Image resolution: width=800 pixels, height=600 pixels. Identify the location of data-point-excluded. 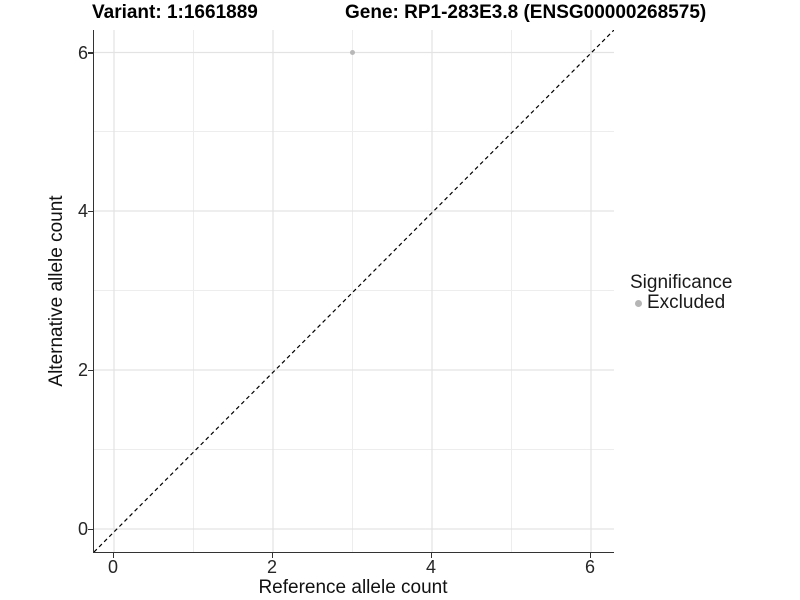
(352, 52).